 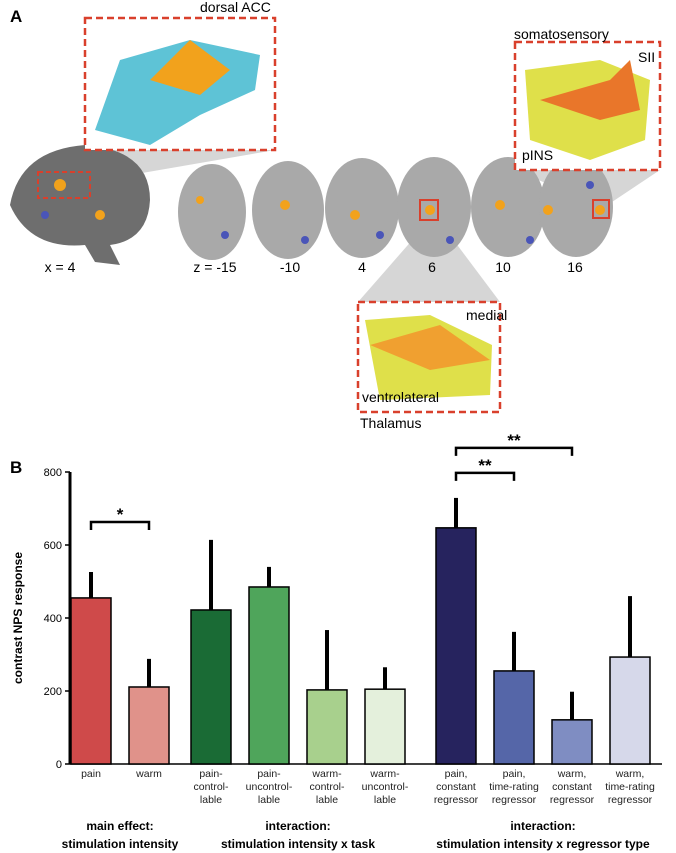 What do you see at coordinates (432, 267) in the screenshot?
I see `slice-label: 6` at bounding box center [432, 267].